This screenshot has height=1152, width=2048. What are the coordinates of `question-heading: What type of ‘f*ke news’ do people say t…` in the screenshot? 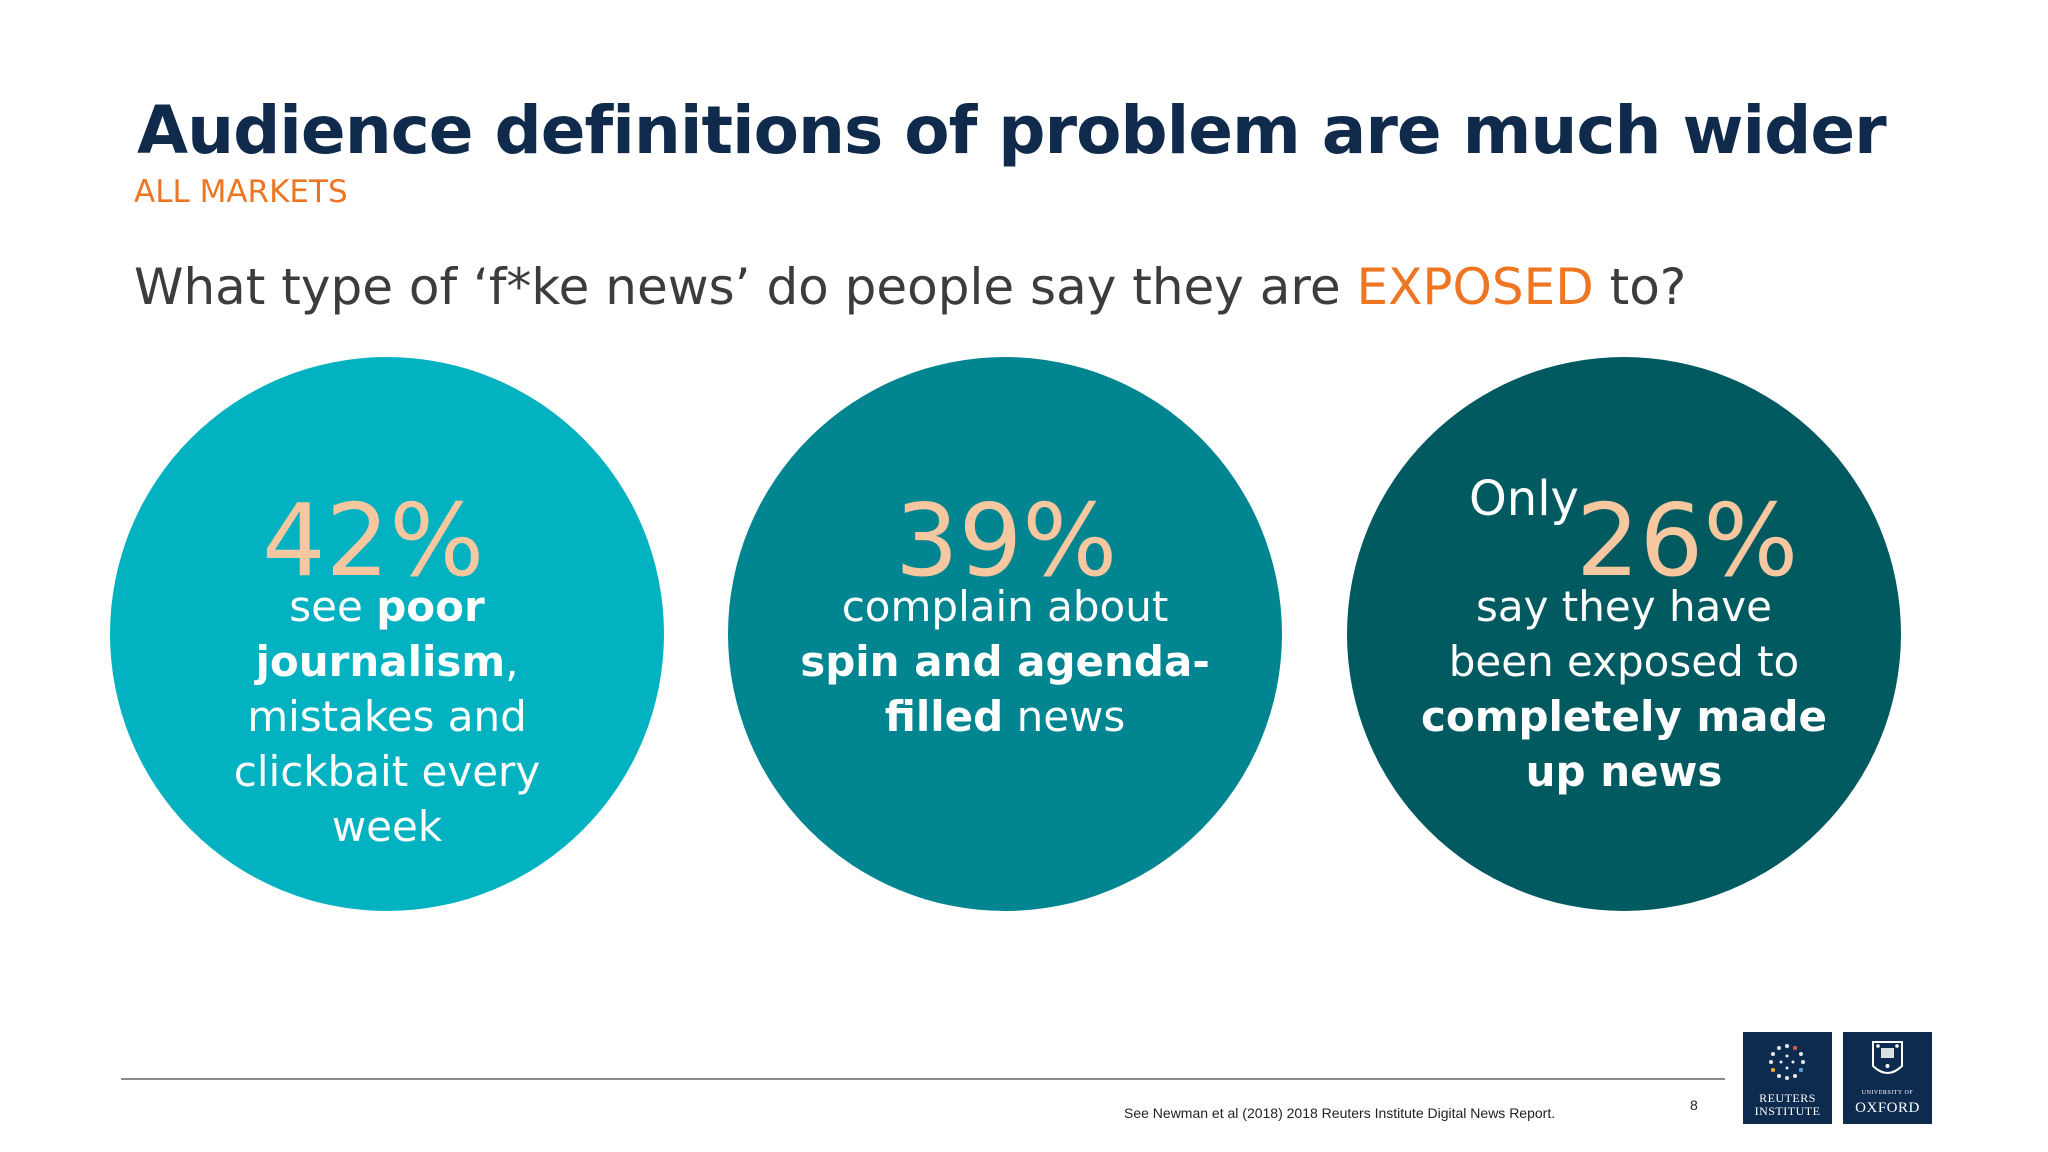 It's located at (910, 287).